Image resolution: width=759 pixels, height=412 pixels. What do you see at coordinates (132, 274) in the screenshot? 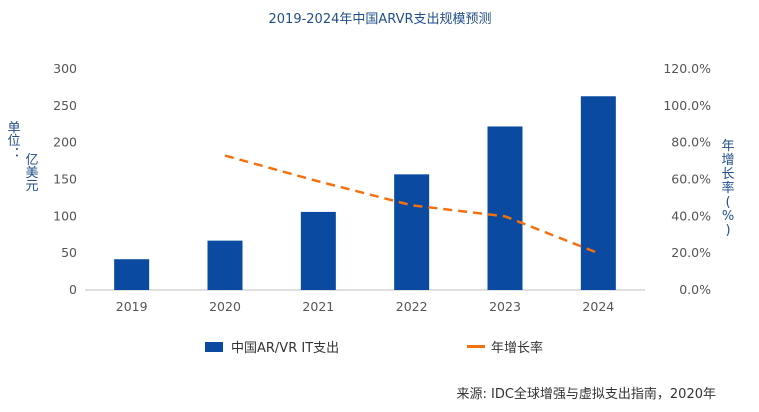
I see `bar-2019` at bounding box center [132, 274].